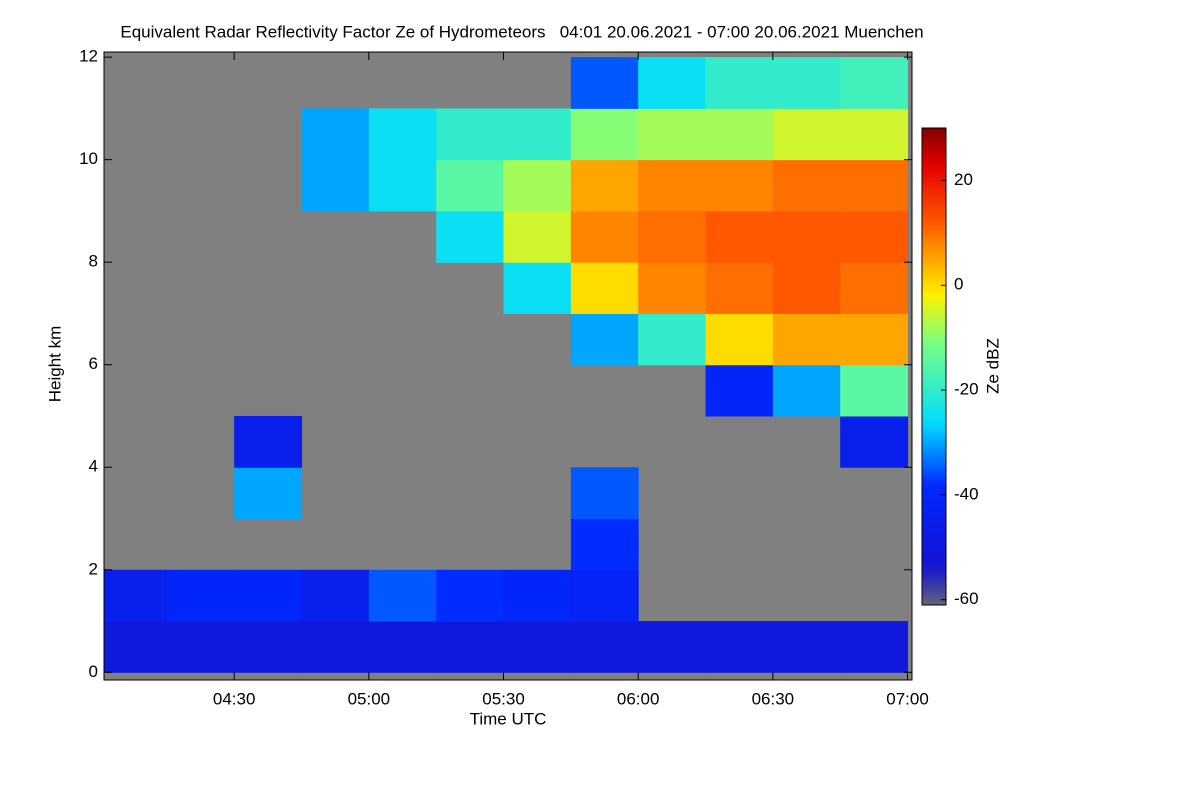 The image size is (1200, 805). What do you see at coordinates (966, 389) in the screenshot?
I see `colorbar-tick-label: -20` at bounding box center [966, 389].